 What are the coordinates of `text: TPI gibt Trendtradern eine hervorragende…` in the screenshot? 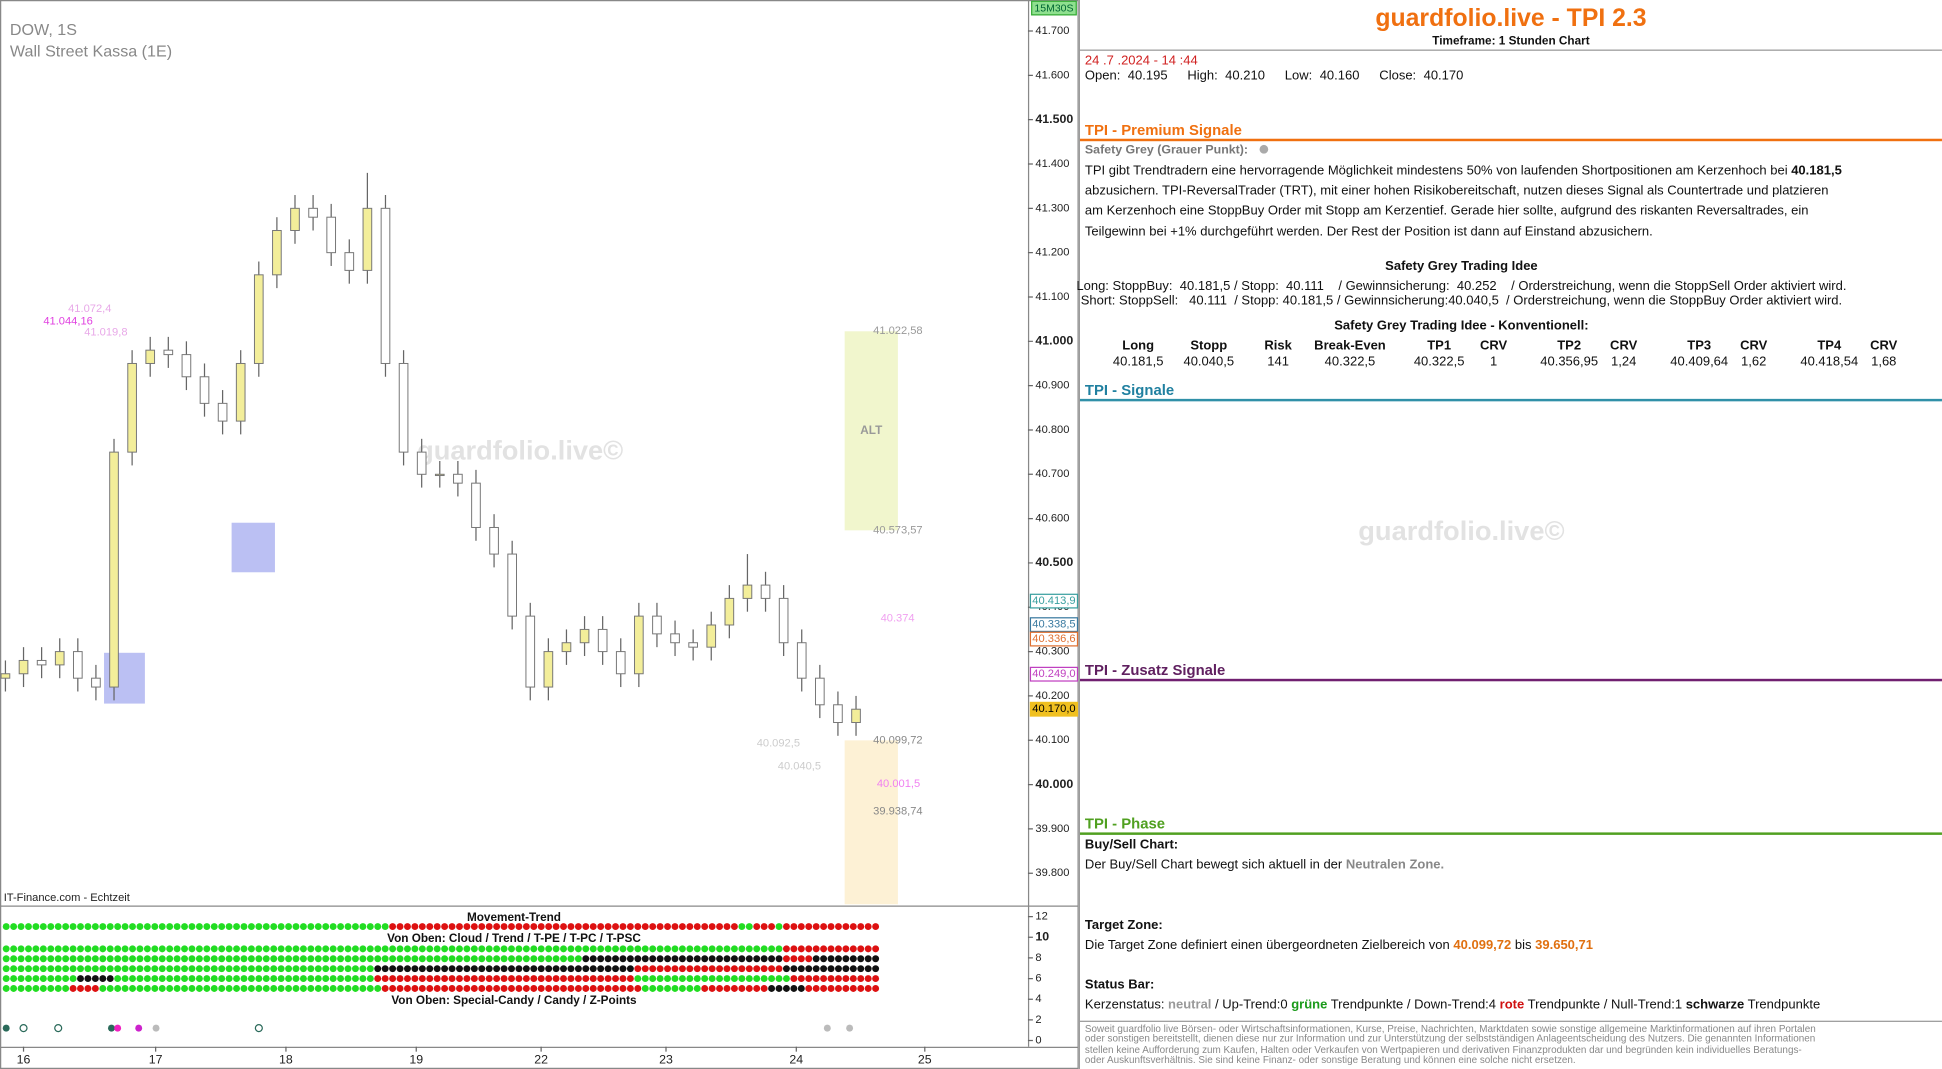 It's located at (1436, 171).